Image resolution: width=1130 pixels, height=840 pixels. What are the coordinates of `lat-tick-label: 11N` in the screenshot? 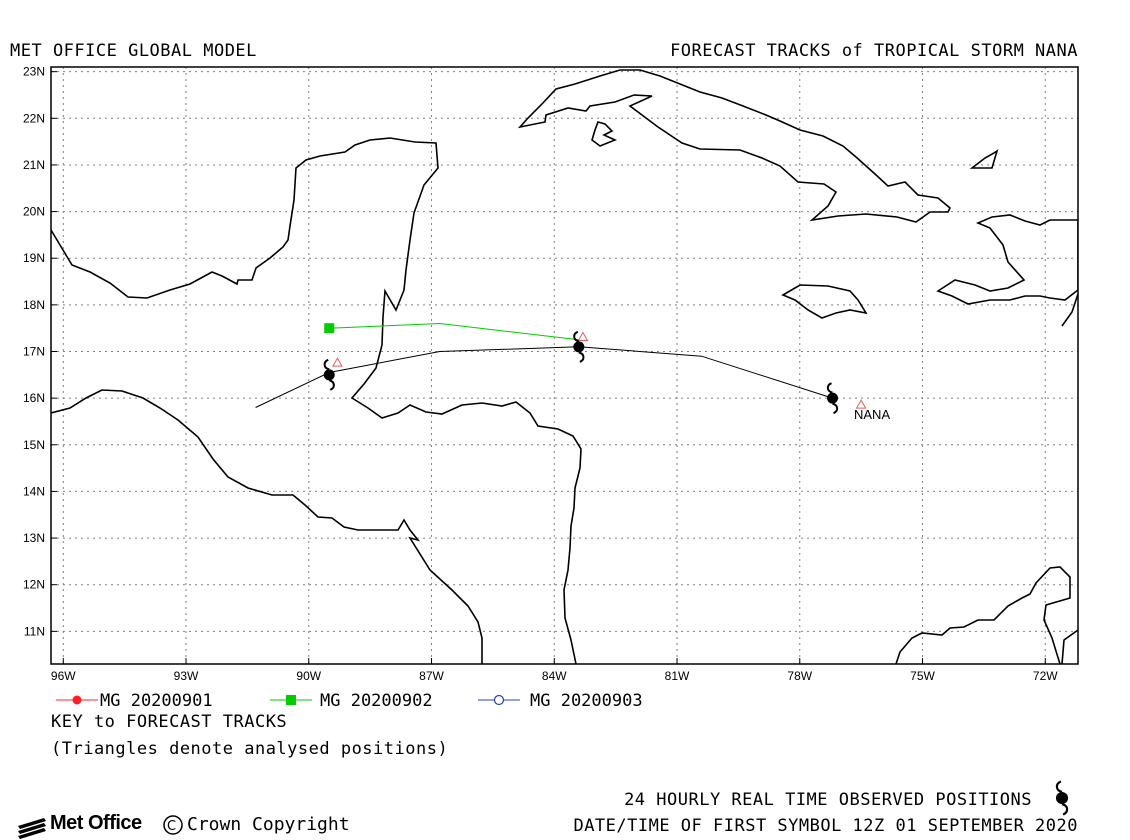 It's located at (34, 631).